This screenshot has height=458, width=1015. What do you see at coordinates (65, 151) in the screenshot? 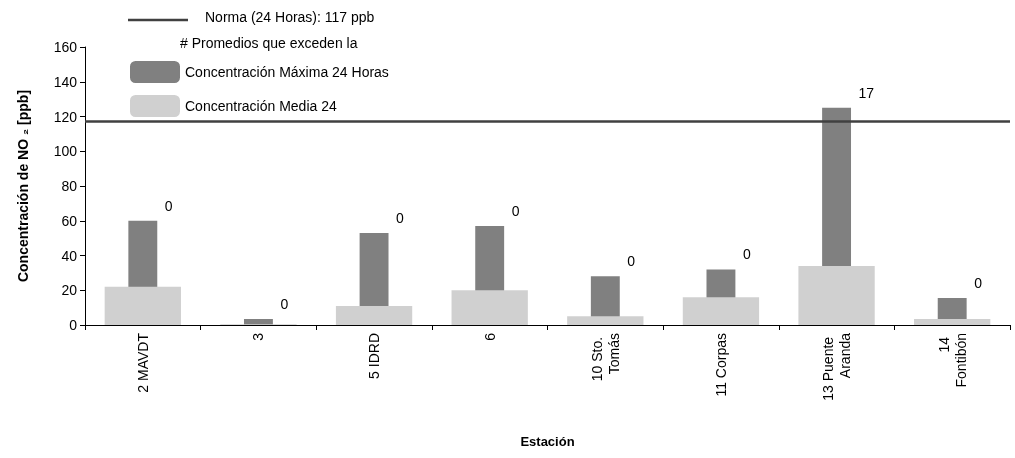
I see `y-tick-label: 100` at bounding box center [65, 151].